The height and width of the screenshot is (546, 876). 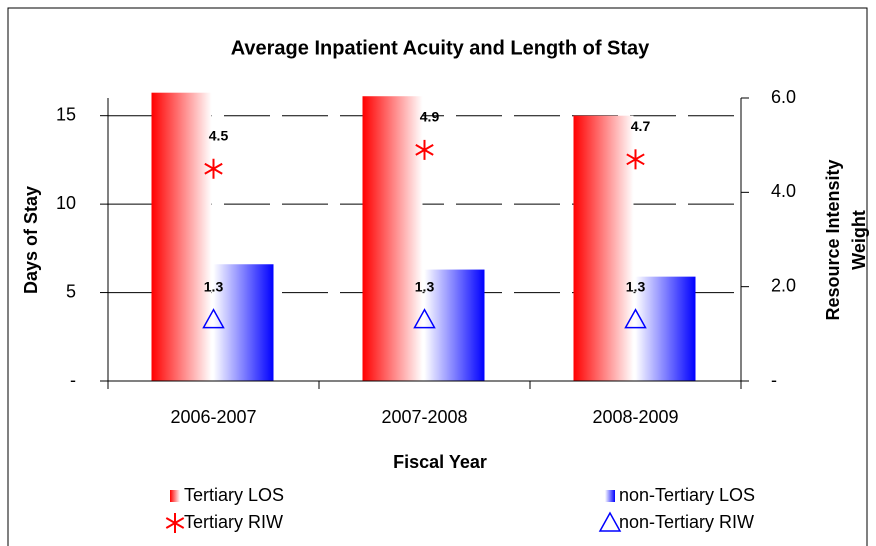 What do you see at coordinates (213, 417) in the screenshot?
I see `x-tick-label: 2006-2007` at bounding box center [213, 417].